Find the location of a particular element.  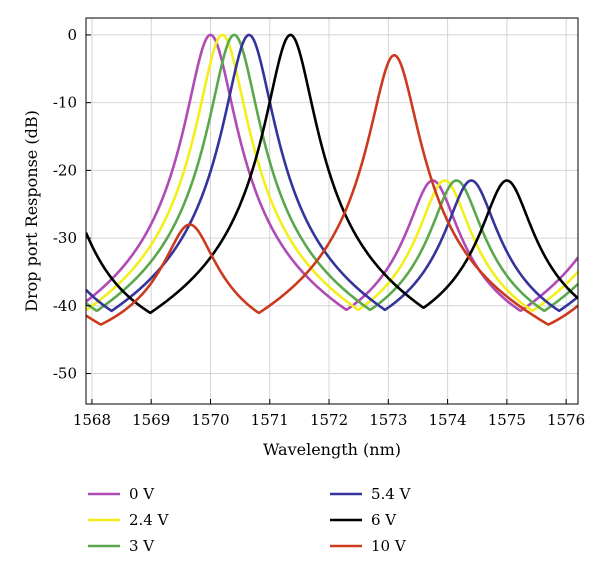

y-tick-label: -40 is located at coordinates (65, 306).